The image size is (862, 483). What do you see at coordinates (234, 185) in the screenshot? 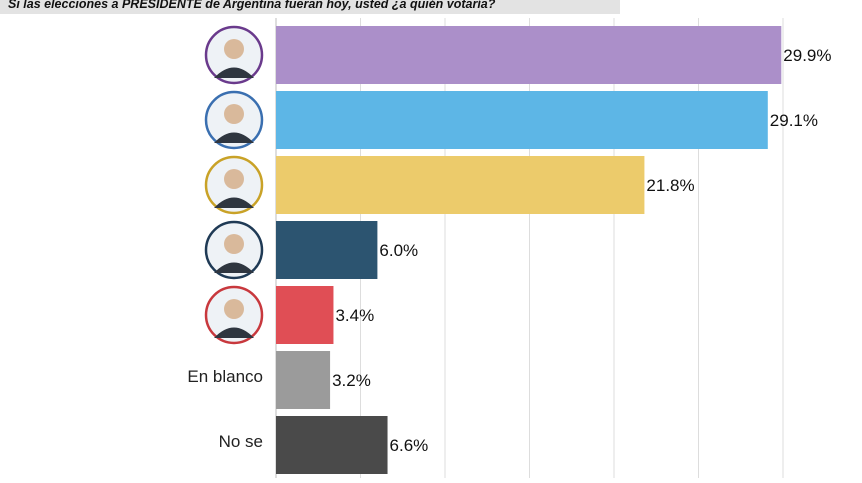
I see `candidate-3-avatar` at bounding box center [234, 185].